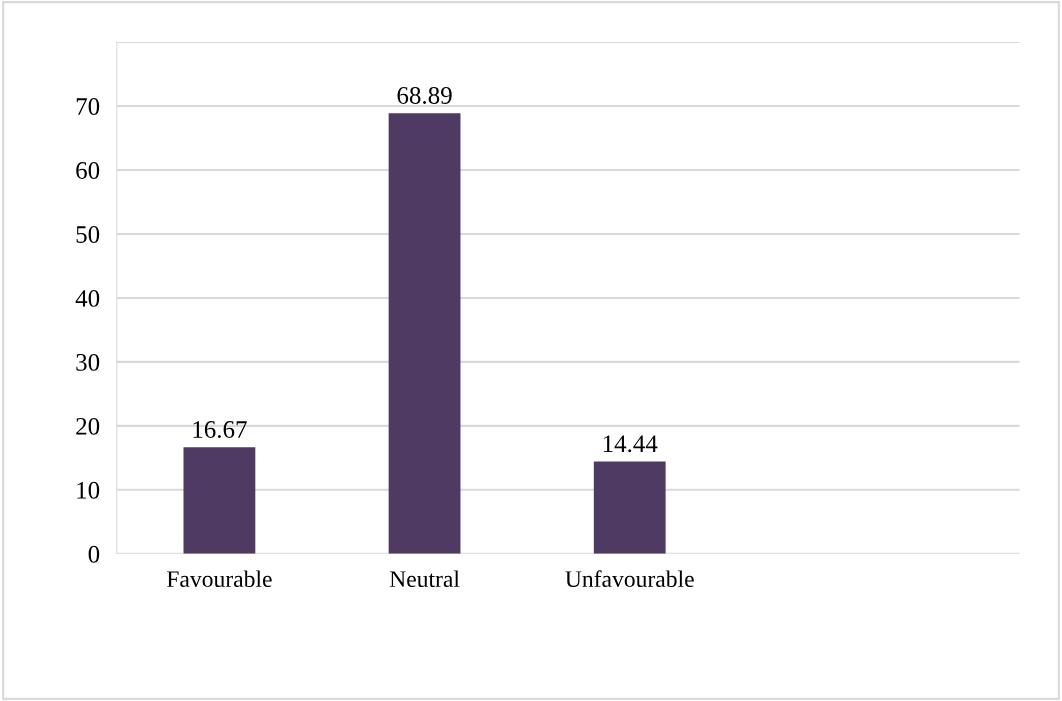 This screenshot has height=701, width=1062. Describe the element at coordinates (88, 234) in the screenshot. I see `y-tick-label: 50` at that location.